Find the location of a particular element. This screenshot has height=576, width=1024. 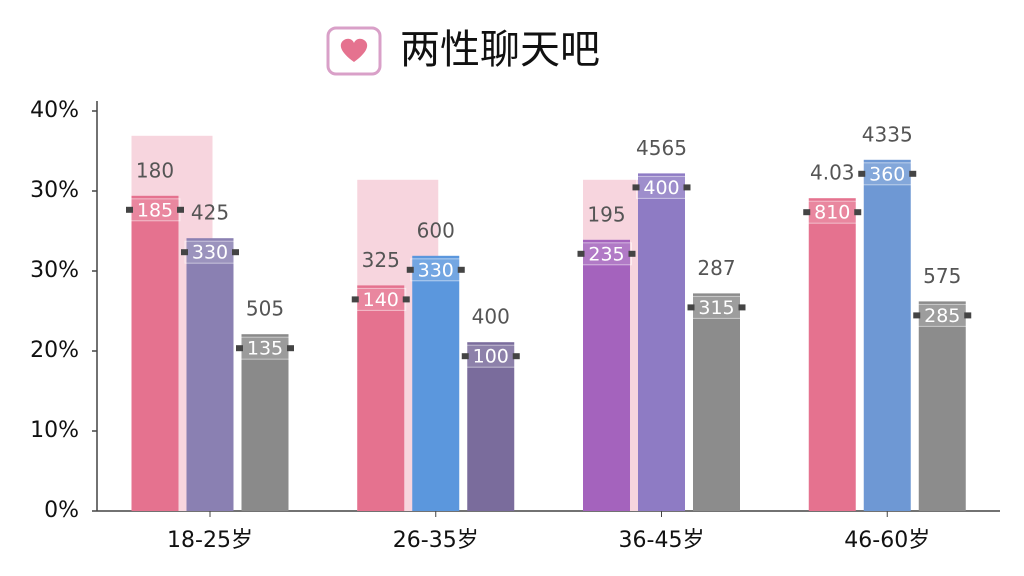

x-tick-label: 26-35岁 is located at coordinates (436, 540).